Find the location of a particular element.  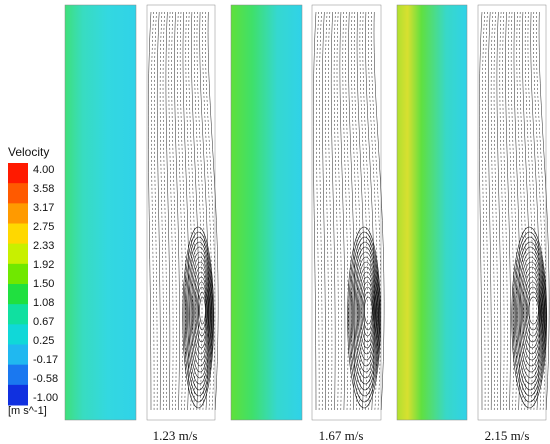

colorbar-tick-label: 0.67 is located at coordinates (43, 322).